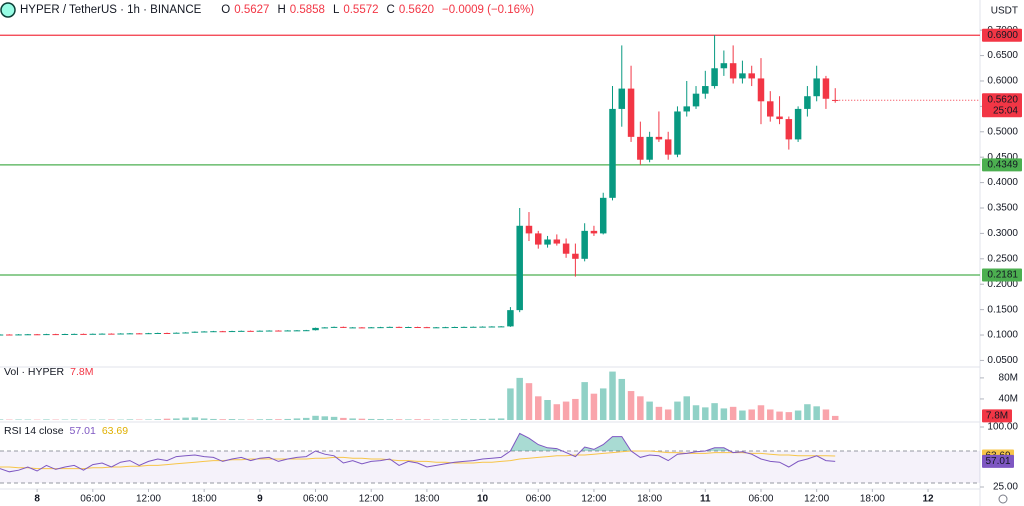 The width and height of the screenshot is (1024, 506). Describe the element at coordinates (1002, 55) in the screenshot. I see `y-tick-label: 0.6500` at that location.